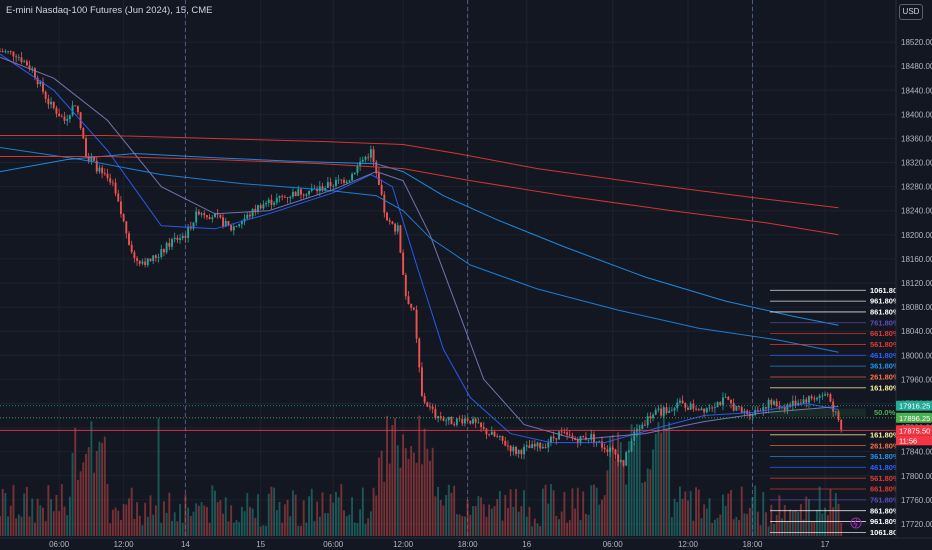  Describe the element at coordinates (185, 544) in the screenshot. I see `time-axis-tick: 14` at that location.